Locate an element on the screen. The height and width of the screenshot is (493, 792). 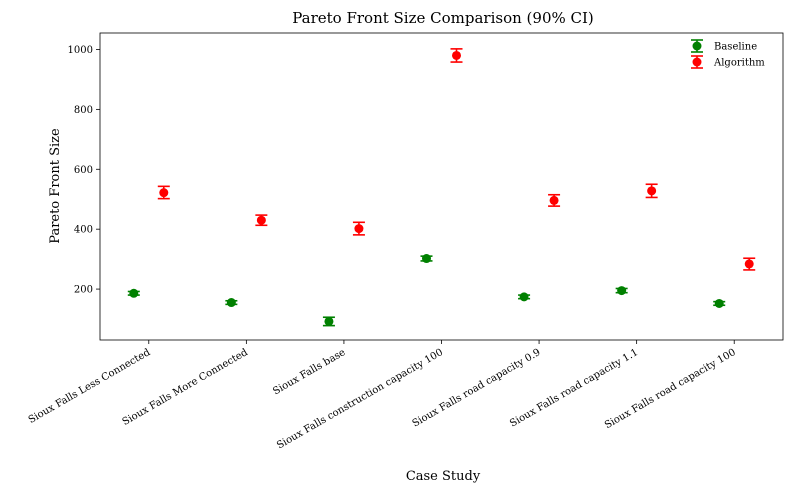
y-axis: 200 400 600 800 1000 is located at coordinates (84, 170).